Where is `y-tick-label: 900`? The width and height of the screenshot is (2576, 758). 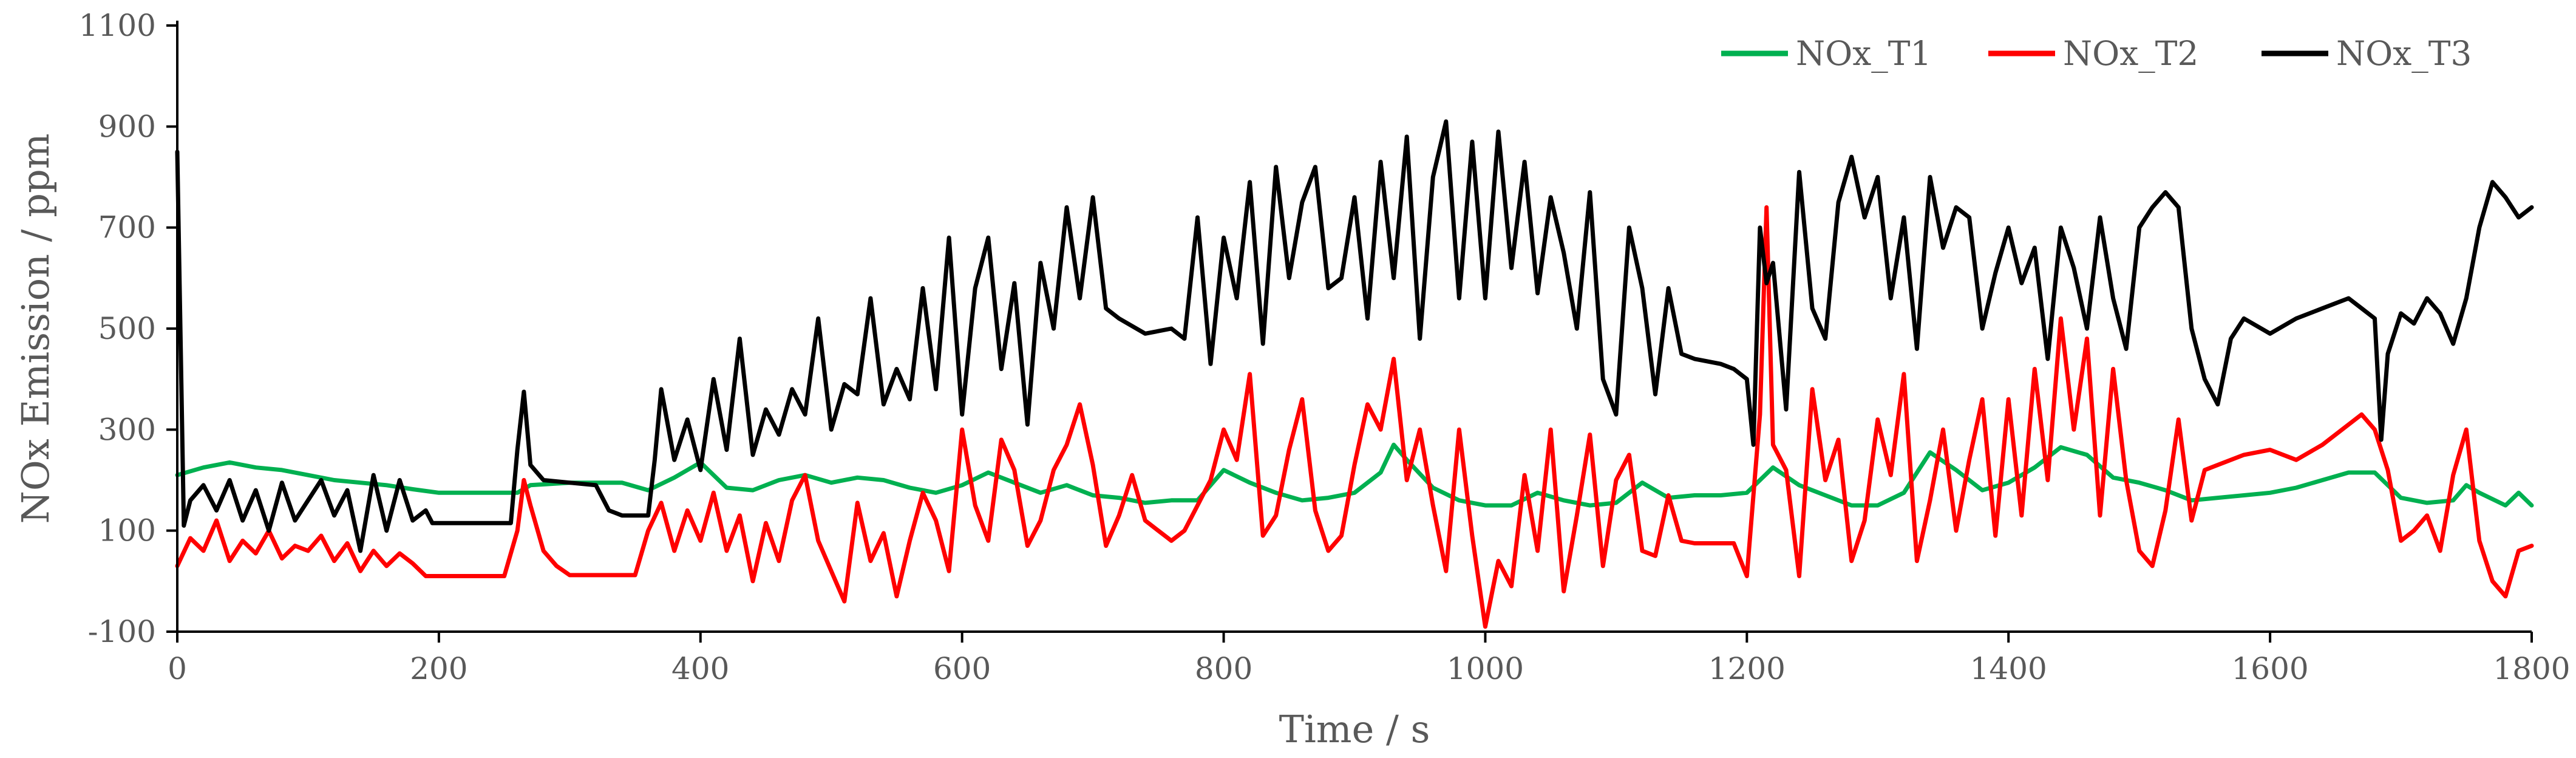
y-tick-label: 900 is located at coordinates (127, 126).